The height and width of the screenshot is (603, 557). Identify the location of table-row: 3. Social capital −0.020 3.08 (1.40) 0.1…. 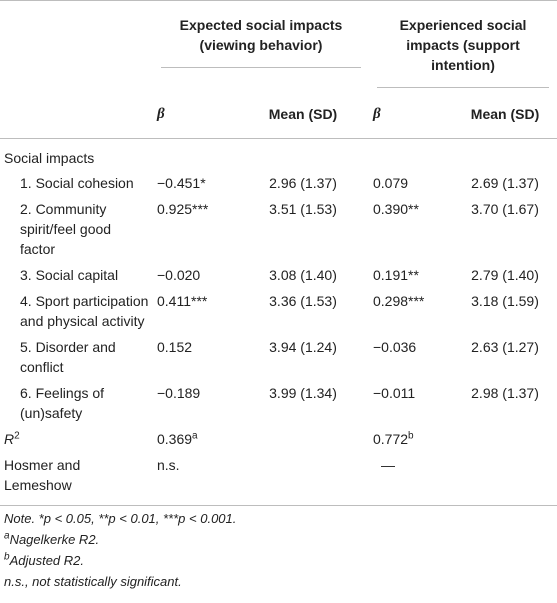
(278, 276).